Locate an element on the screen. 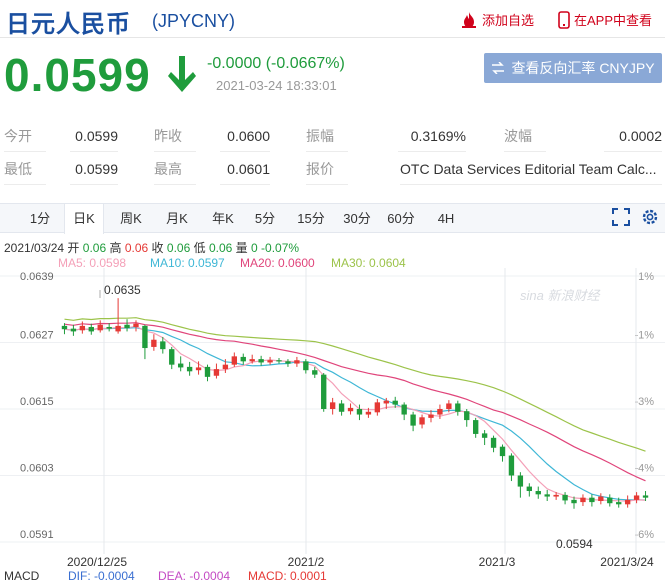  tab-30min: 30分 is located at coordinates (357, 218).